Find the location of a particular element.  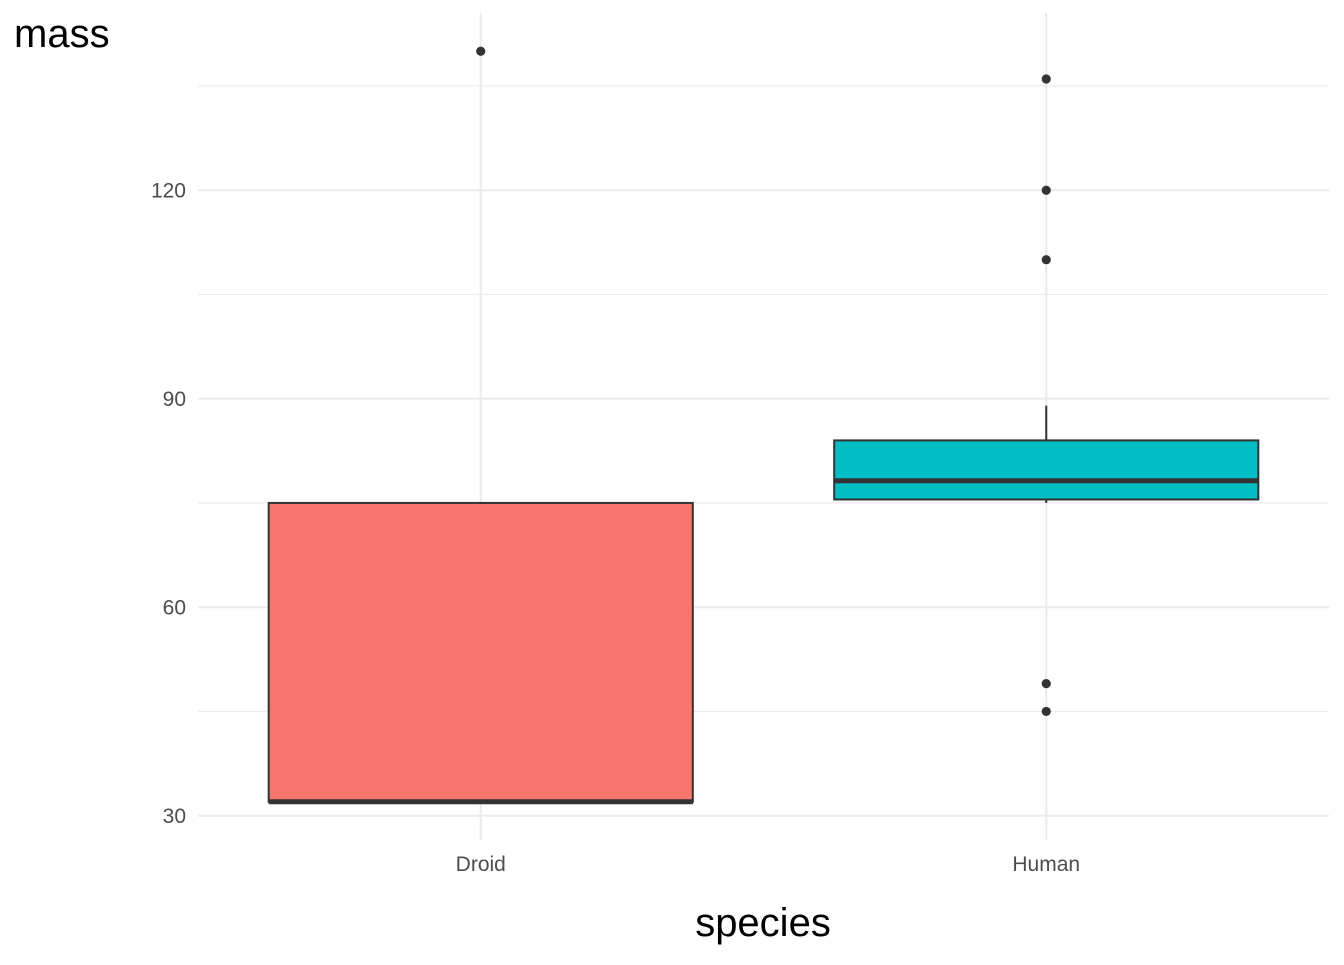

x-tick-label: Droid is located at coordinates (481, 864).